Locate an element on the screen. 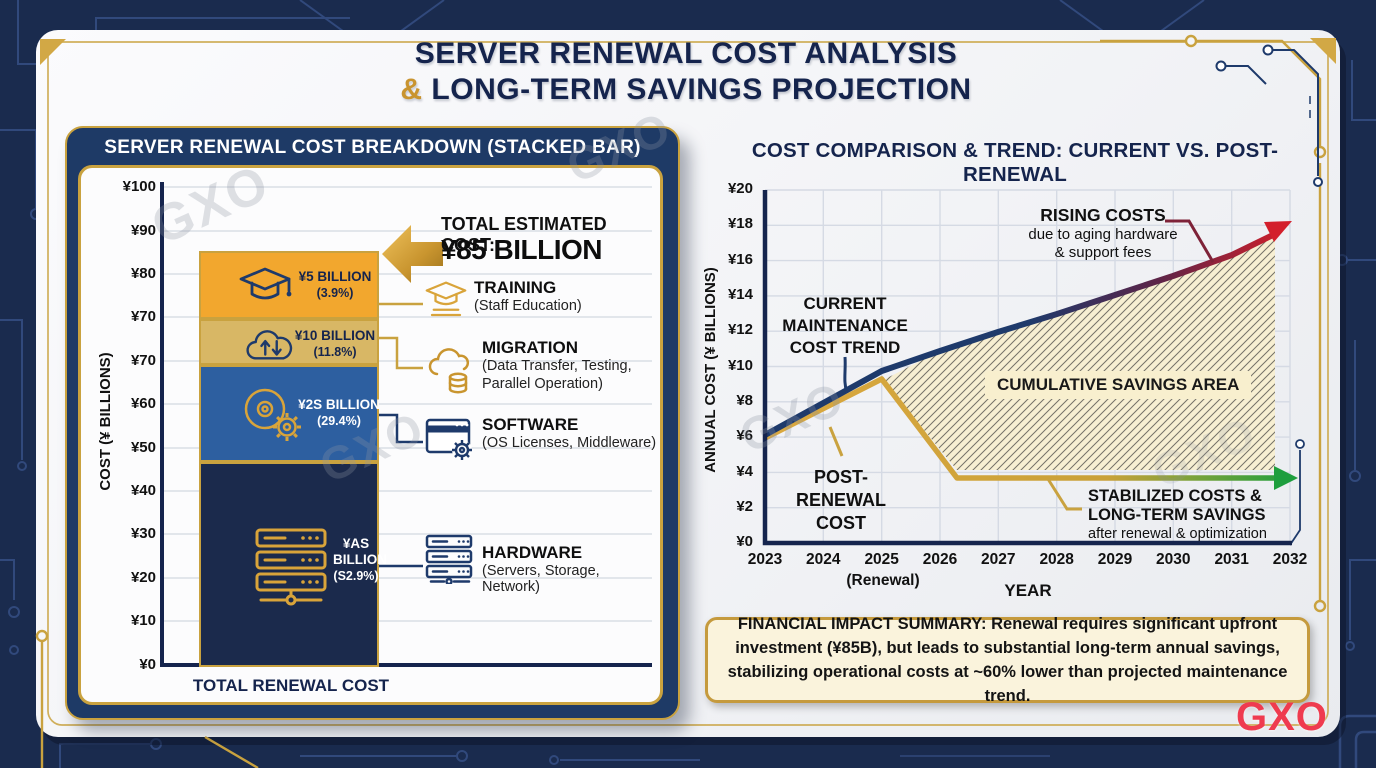  y-tick: ¥0 is located at coordinates (147, 664).